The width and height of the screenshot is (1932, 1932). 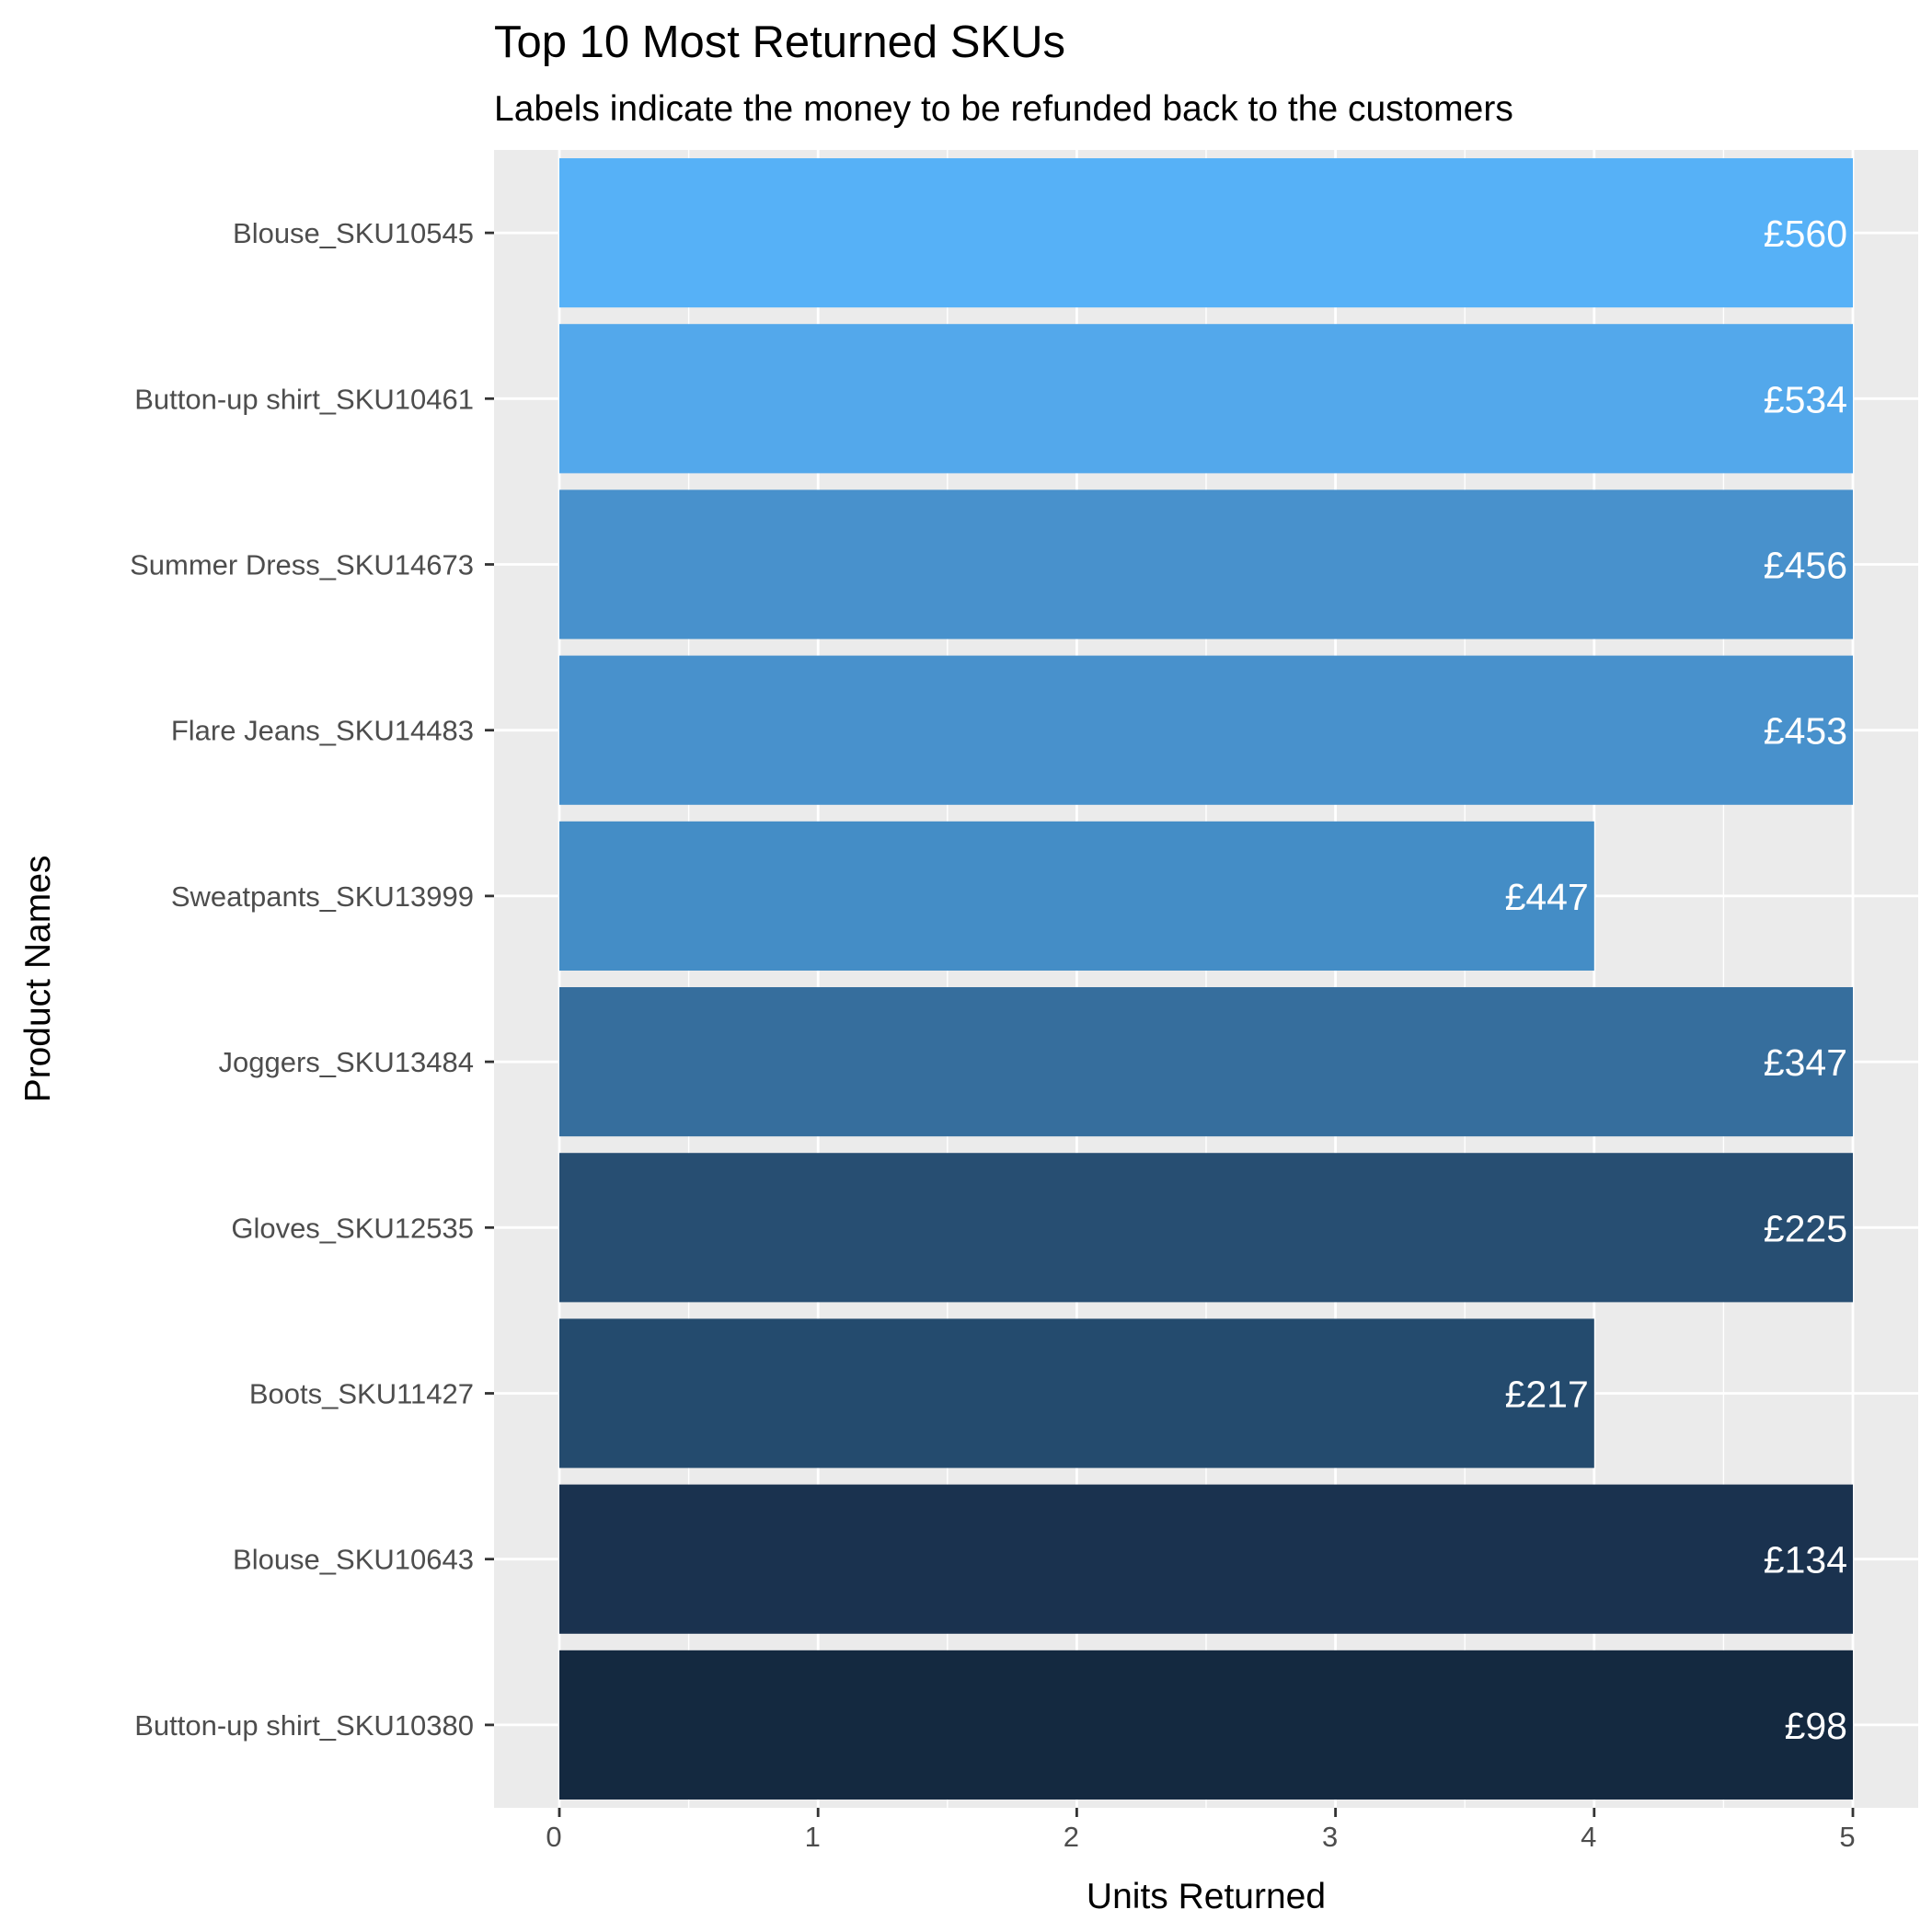 What do you see at coordinates (302, 565) in the screenshot?
I see `y-tick-label: Summer Dress_SKU14673` at bounding box center [302, 565].